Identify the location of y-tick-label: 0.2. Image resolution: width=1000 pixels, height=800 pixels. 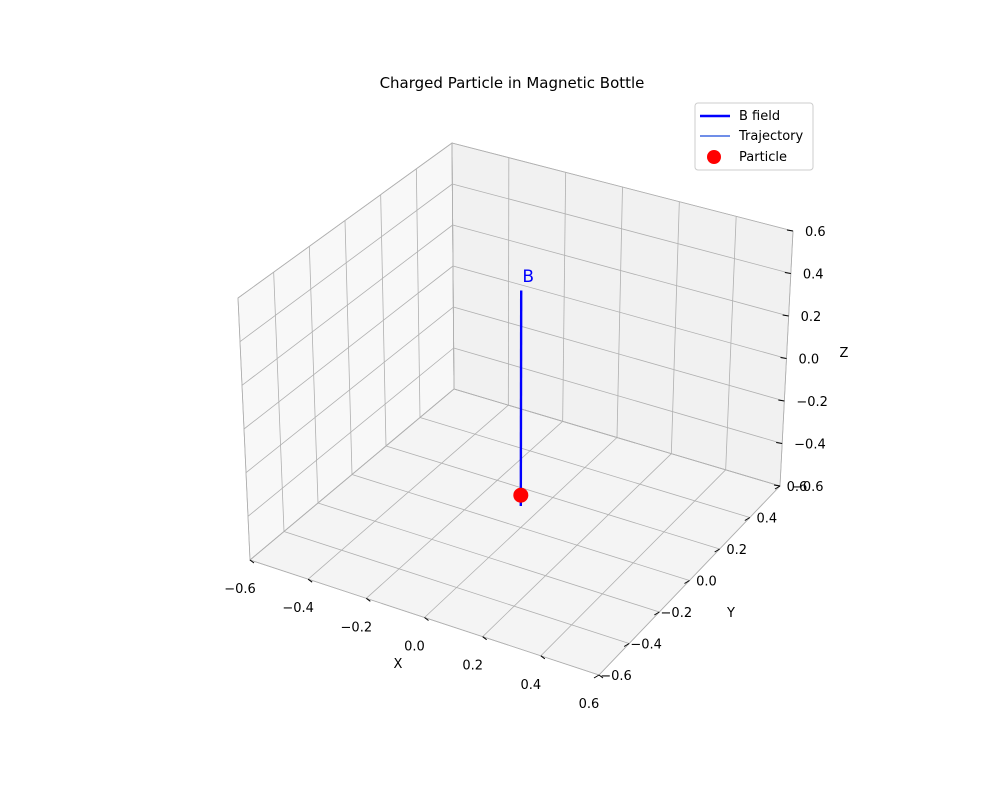
(736, 550).